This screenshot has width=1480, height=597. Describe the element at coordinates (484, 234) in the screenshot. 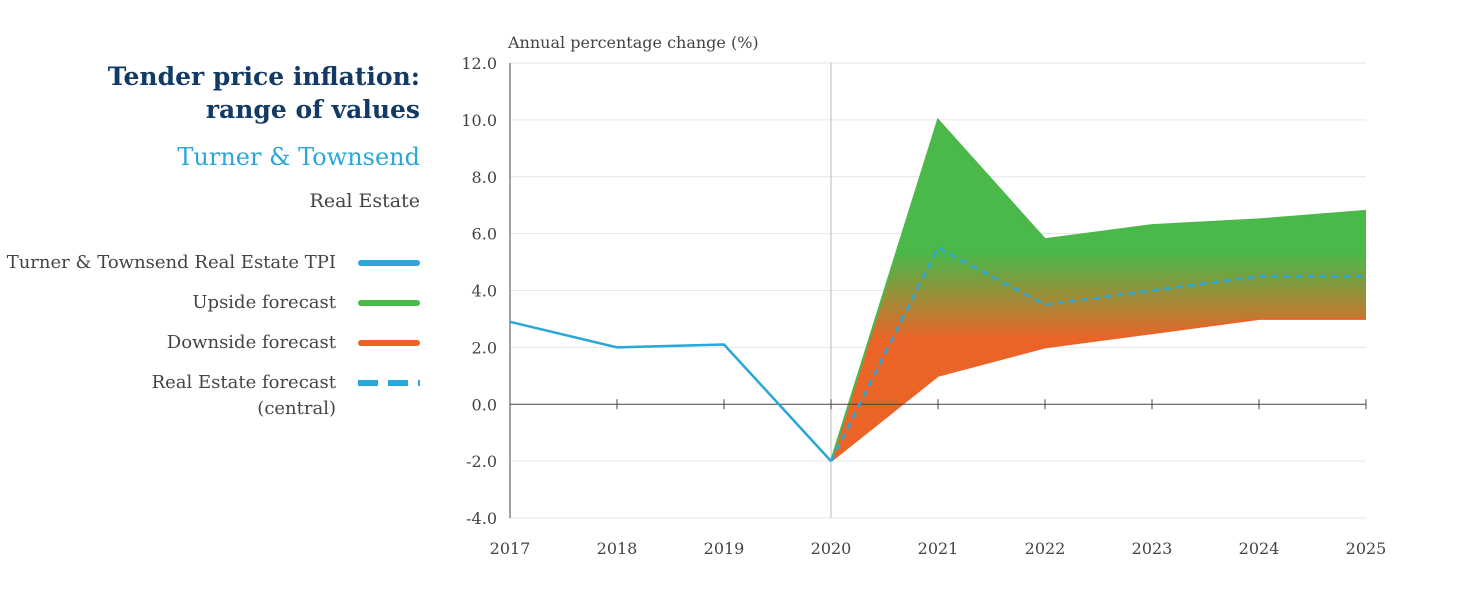

I see `y-tick-label-3: 6.0` at that location.